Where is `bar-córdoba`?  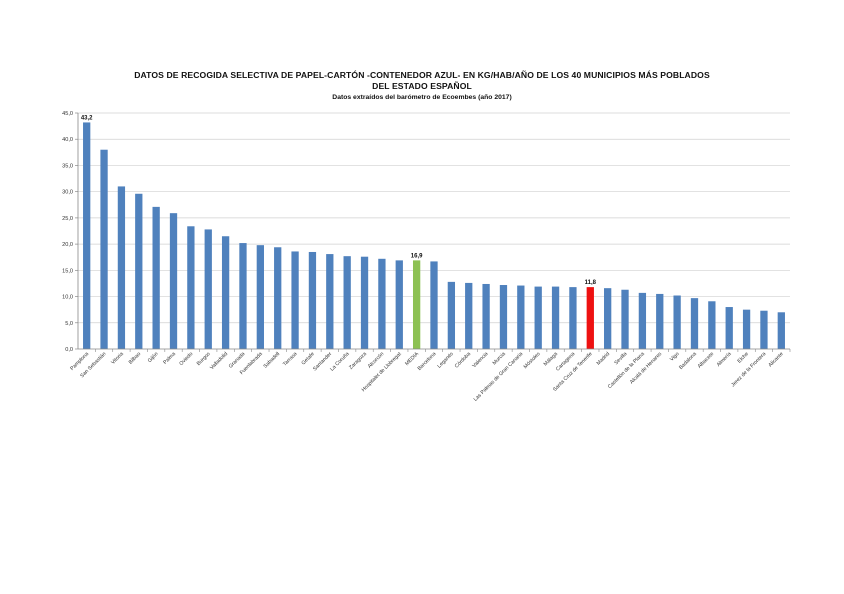
bar-córdoba is located at coordinates (469, 315).